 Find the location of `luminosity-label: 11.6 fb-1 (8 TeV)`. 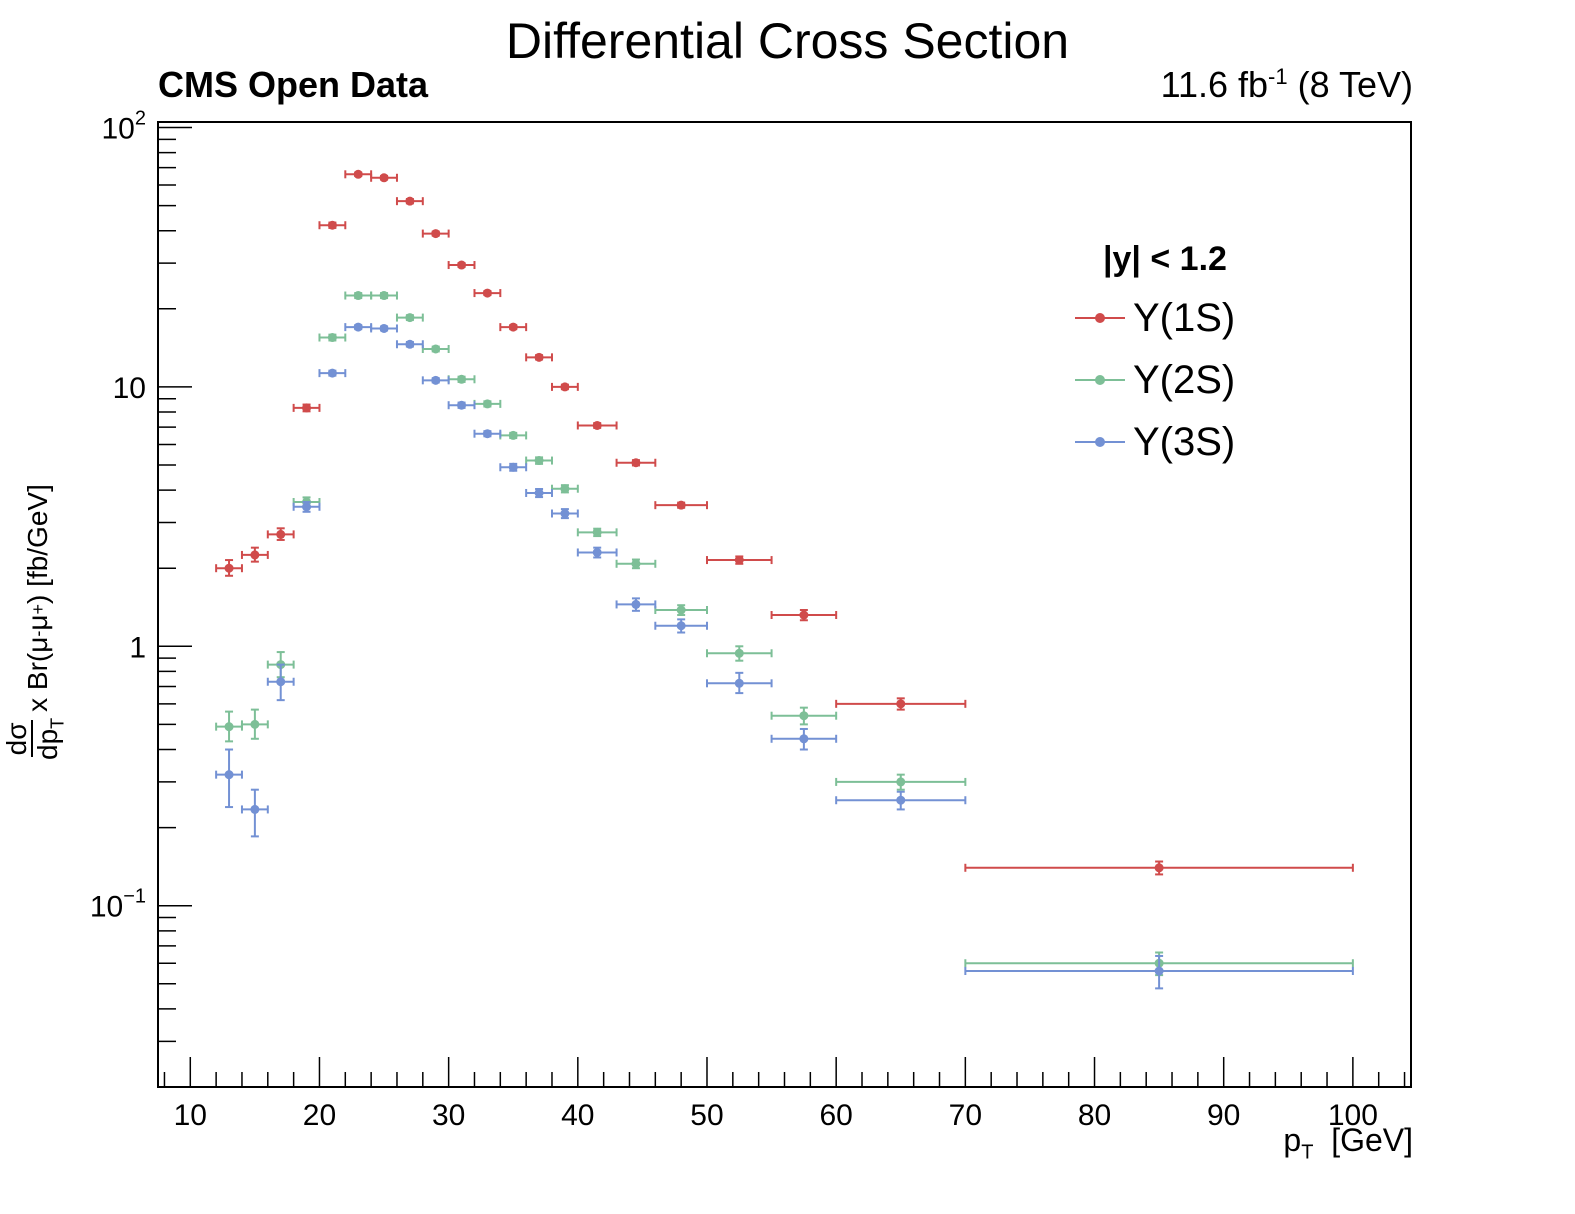

luminosity-label: 11.6 fb-1 (8 TeV) is located at coordinates (1287, 85).